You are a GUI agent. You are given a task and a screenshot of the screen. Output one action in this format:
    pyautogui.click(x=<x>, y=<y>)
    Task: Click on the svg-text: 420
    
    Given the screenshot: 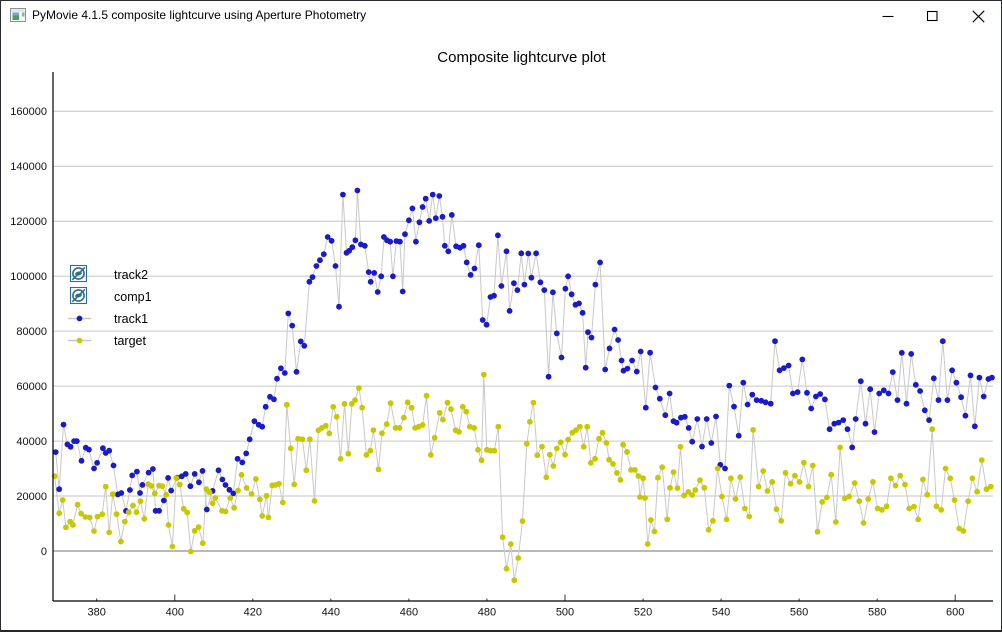 What is the action you would take?
    pyautogui.click(x=253, y=613)
    